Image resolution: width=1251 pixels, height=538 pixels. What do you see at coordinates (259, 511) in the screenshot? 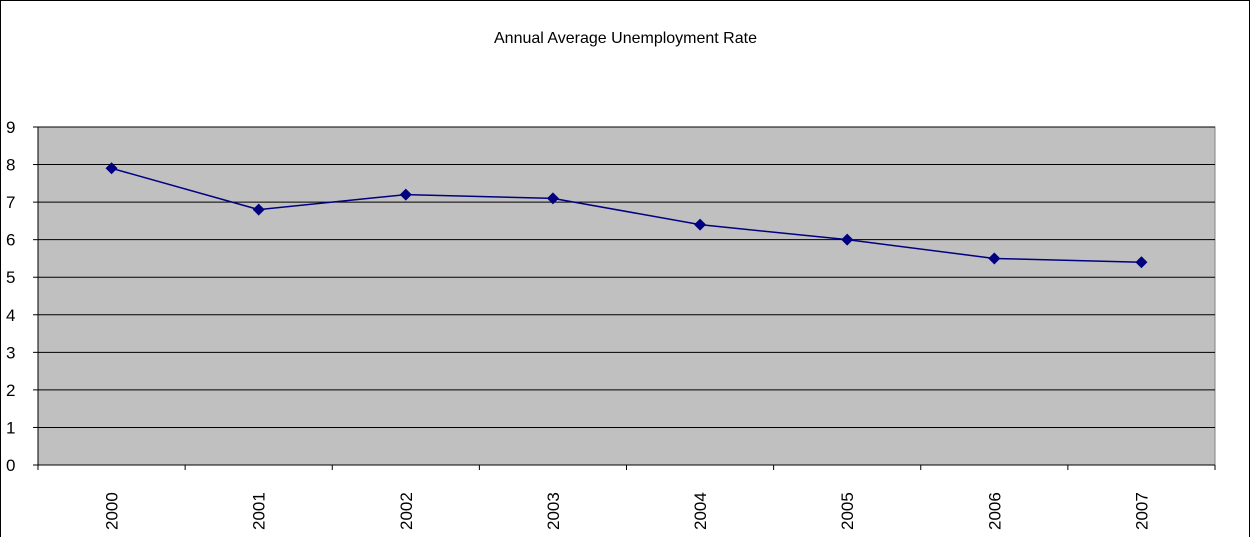
I see `x-tick-label: 2001` at bounding box center [259, 511].